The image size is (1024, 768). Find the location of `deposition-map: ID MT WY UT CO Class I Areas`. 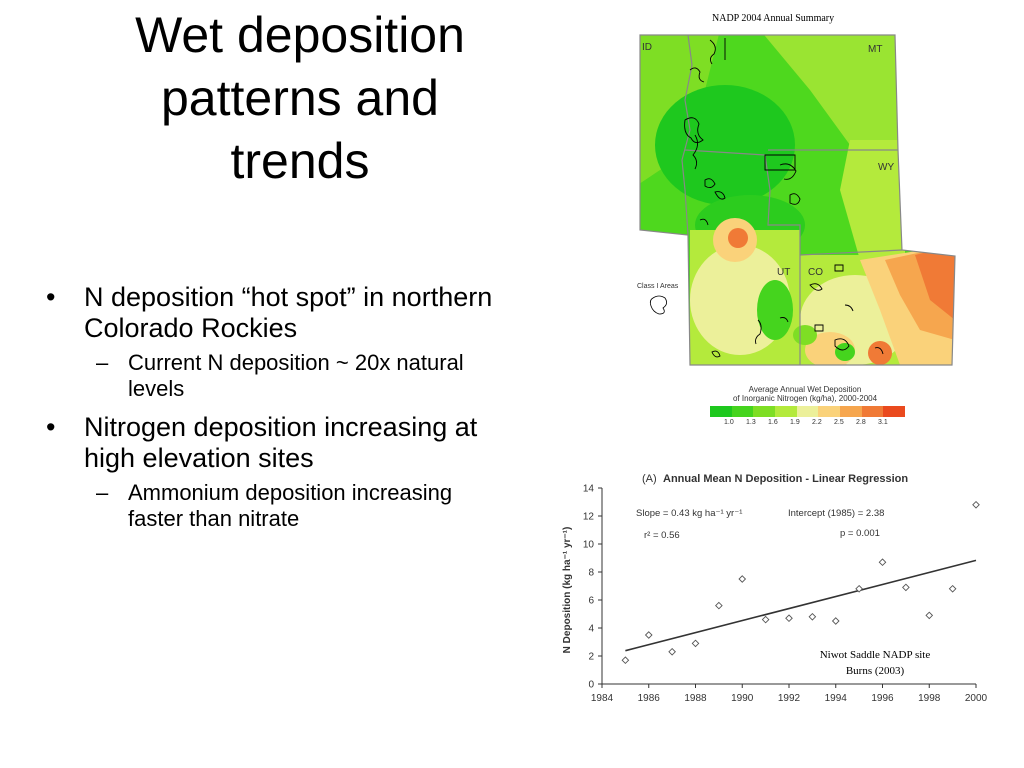

deposition-map: ID MT WY UT CO Class I Areas is located at coordinates (795, 202).